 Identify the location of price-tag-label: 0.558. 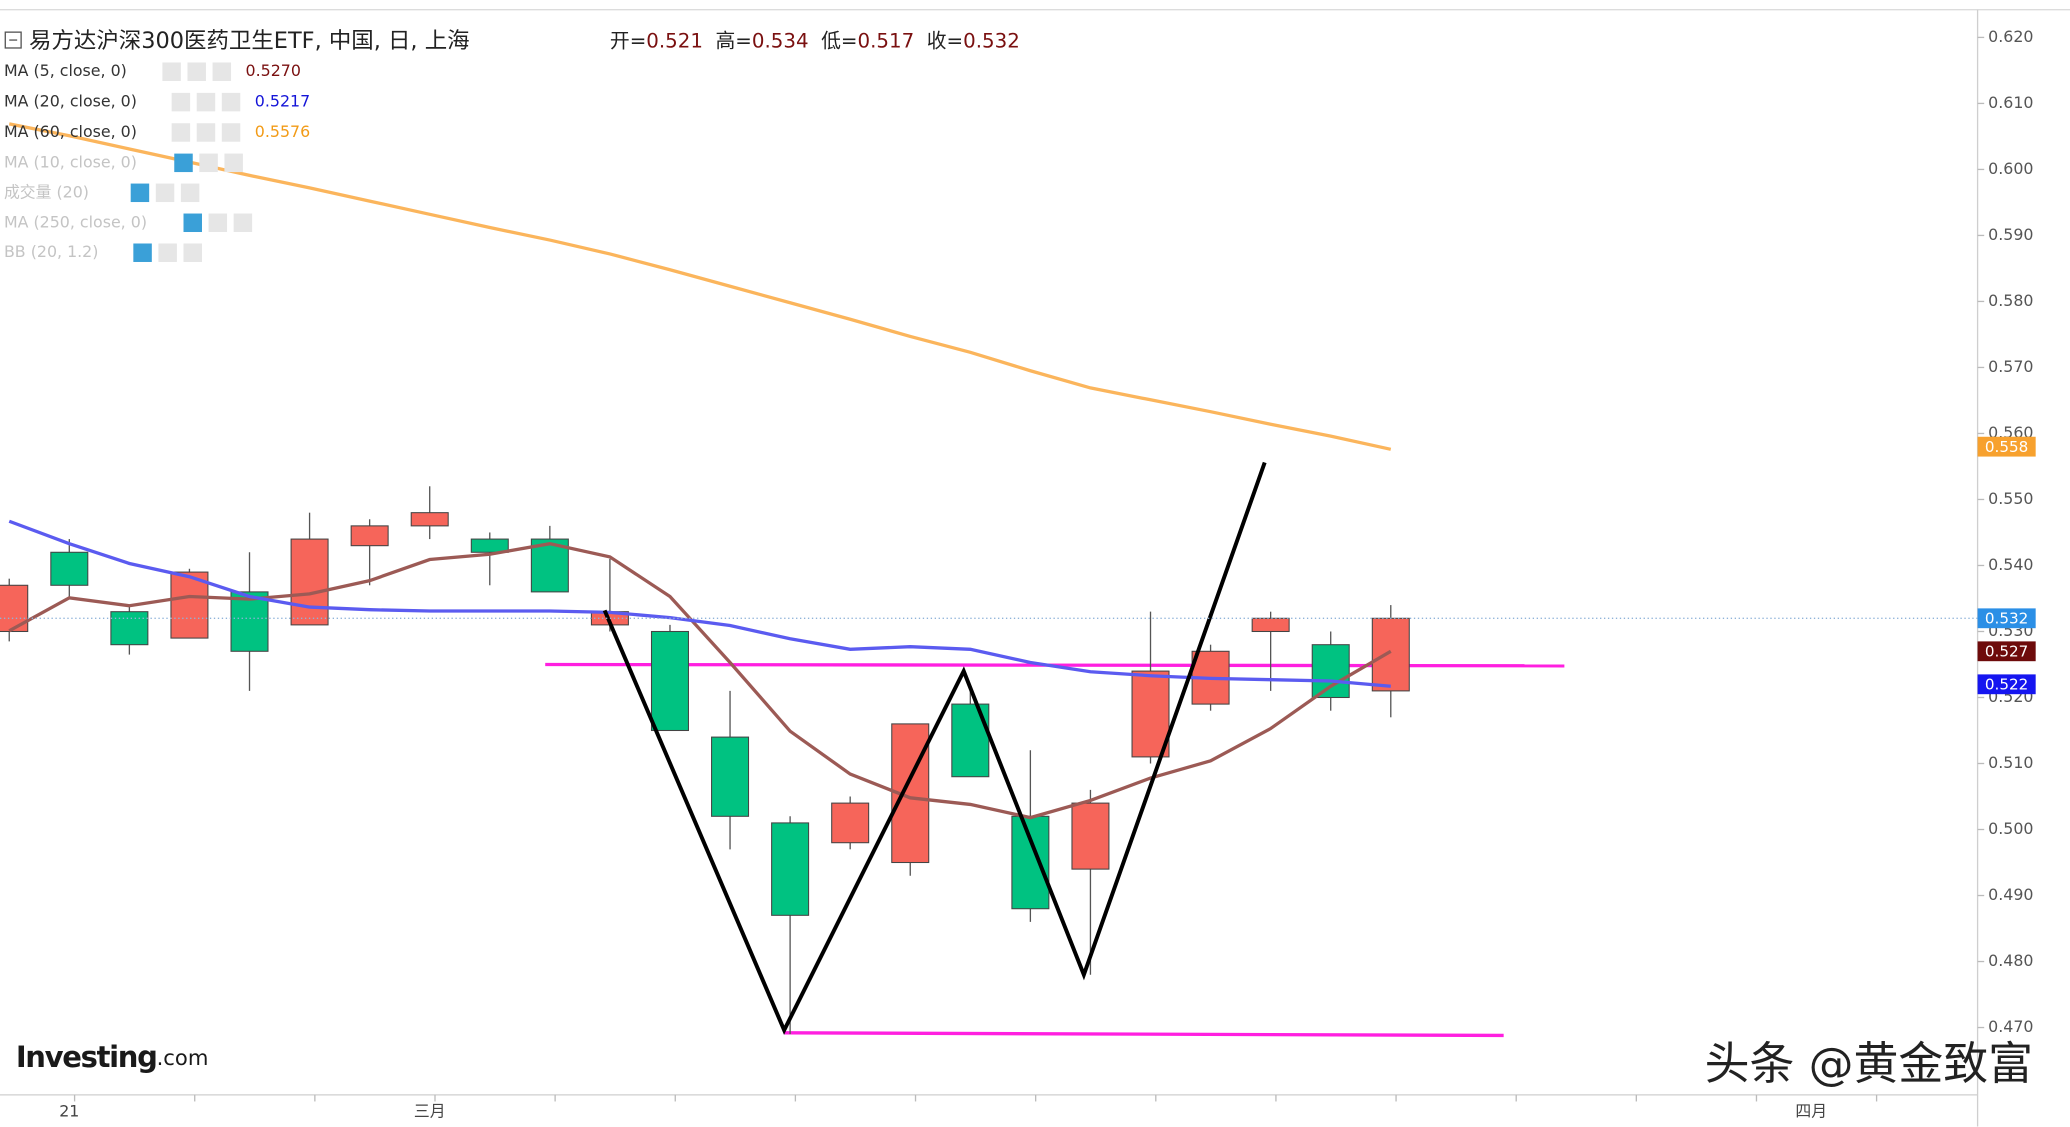
(2006, 447).